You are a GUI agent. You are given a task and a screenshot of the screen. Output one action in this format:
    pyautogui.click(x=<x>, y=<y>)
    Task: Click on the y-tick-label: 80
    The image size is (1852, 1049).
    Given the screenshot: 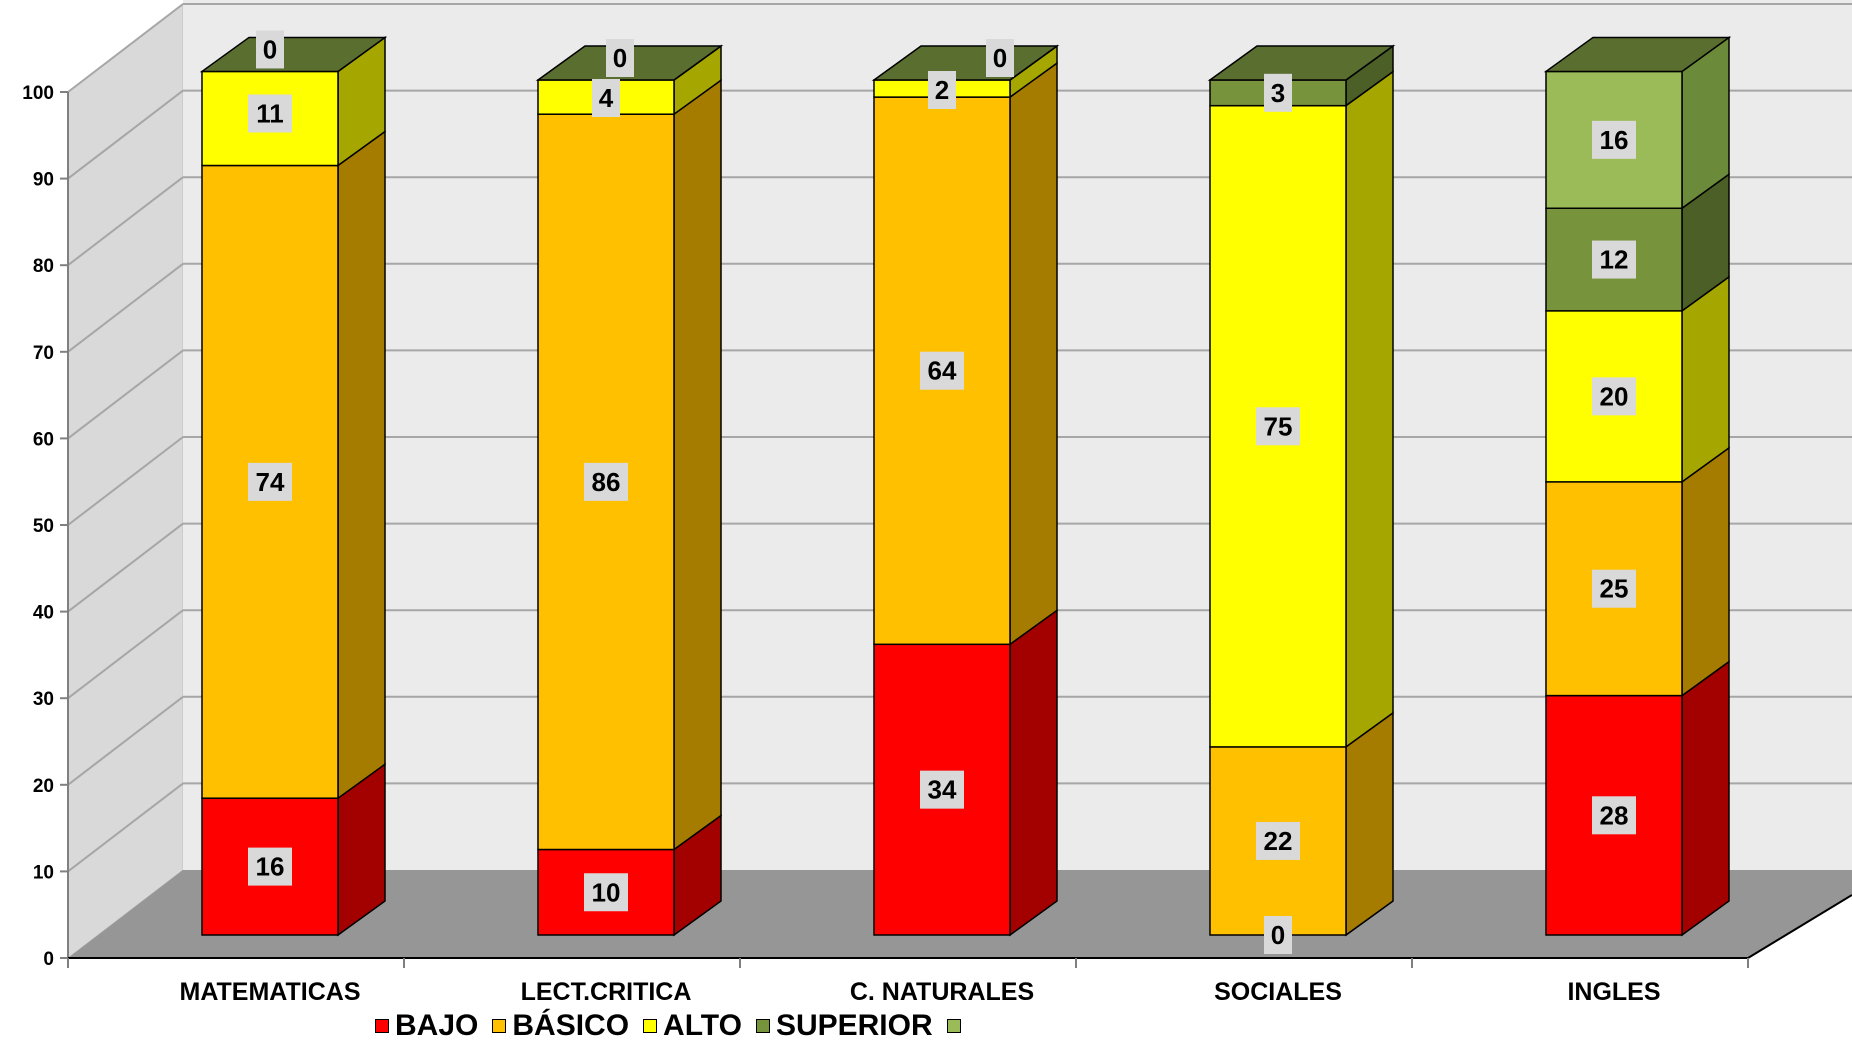 What is the action you would take?
    pyautogui.click(x=43, y=266)
    